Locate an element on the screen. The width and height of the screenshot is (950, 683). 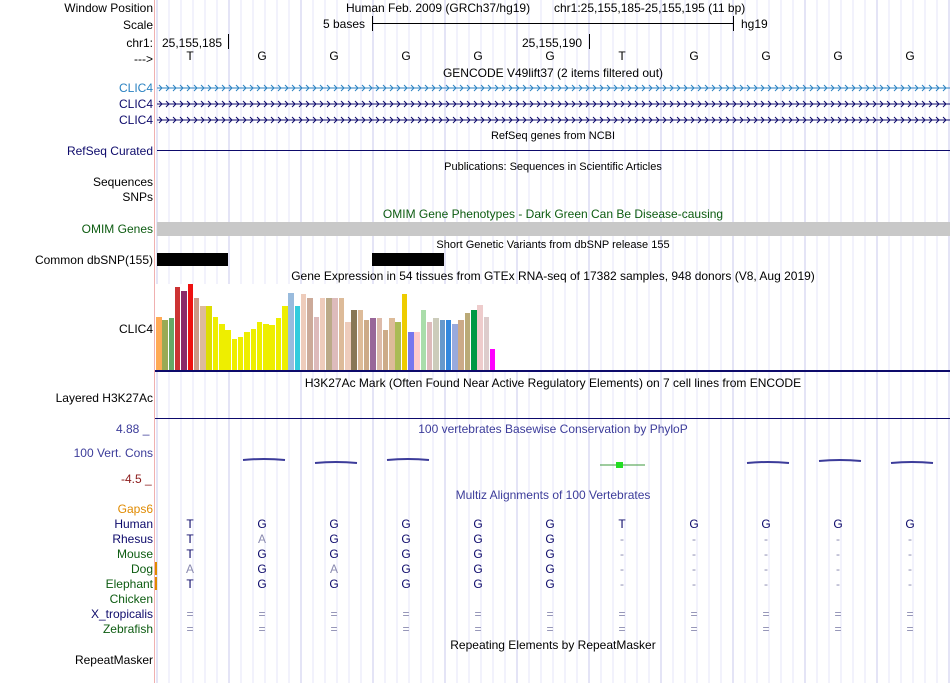
omim-gene-bar is located at coordinates (553, 229).